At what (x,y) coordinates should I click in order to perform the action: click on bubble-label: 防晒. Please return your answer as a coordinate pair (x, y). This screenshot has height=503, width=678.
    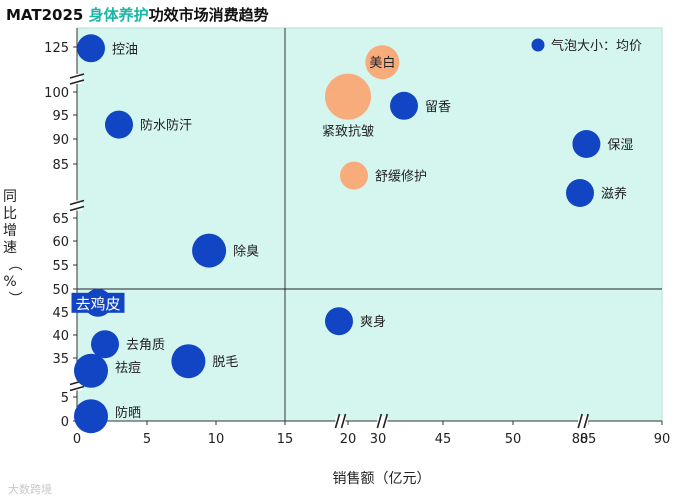
    Looking at the image, I should click on (128, 413).